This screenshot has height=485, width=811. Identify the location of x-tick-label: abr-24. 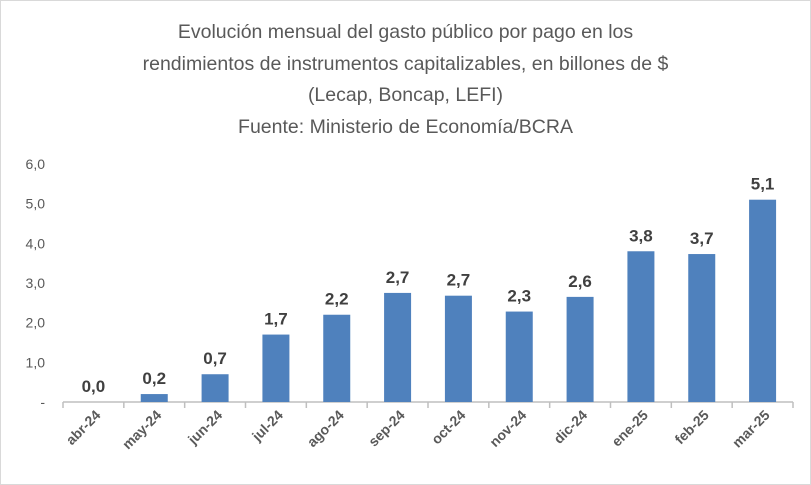
(83, 427).